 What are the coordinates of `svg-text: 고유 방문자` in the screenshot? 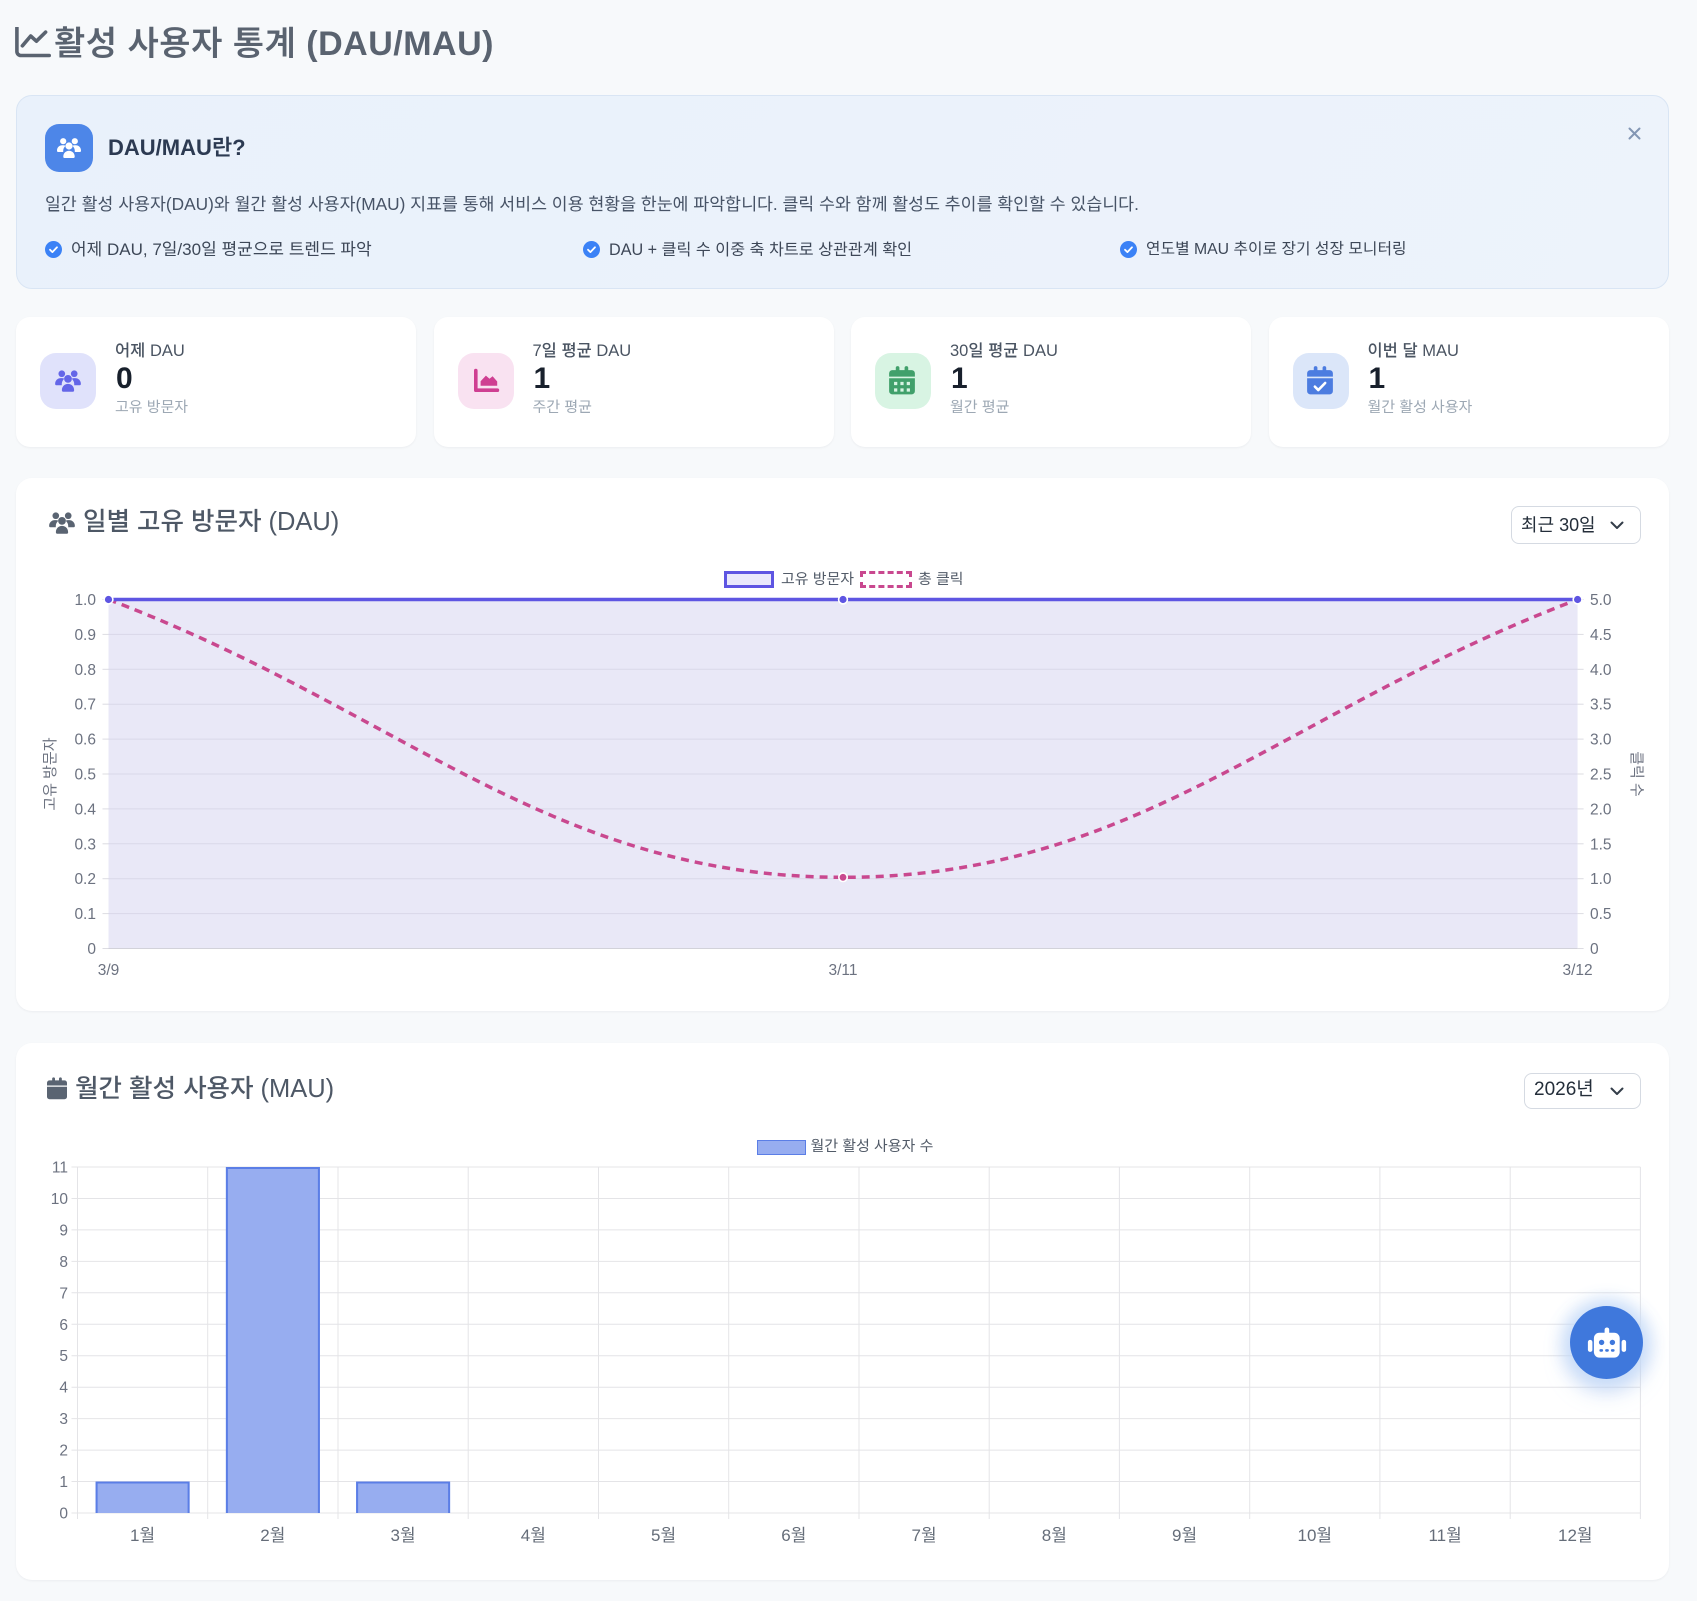 It's located at (50, 773).